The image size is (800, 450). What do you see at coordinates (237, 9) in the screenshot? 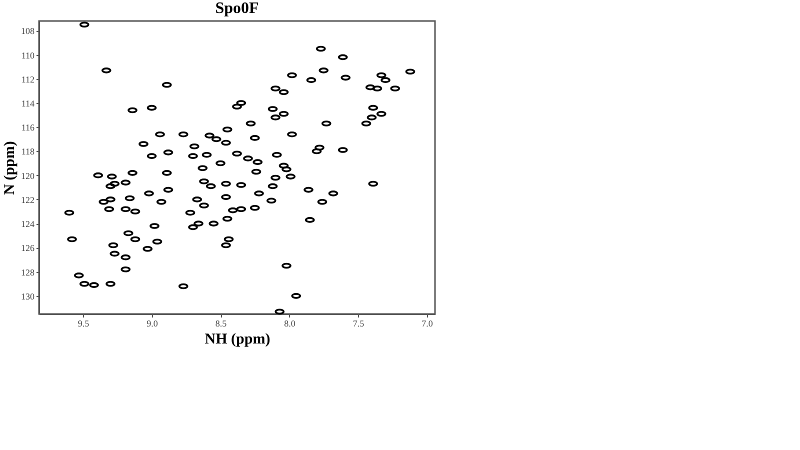
I see `chart-title: Spo0F` at bounding box center [237, 9].